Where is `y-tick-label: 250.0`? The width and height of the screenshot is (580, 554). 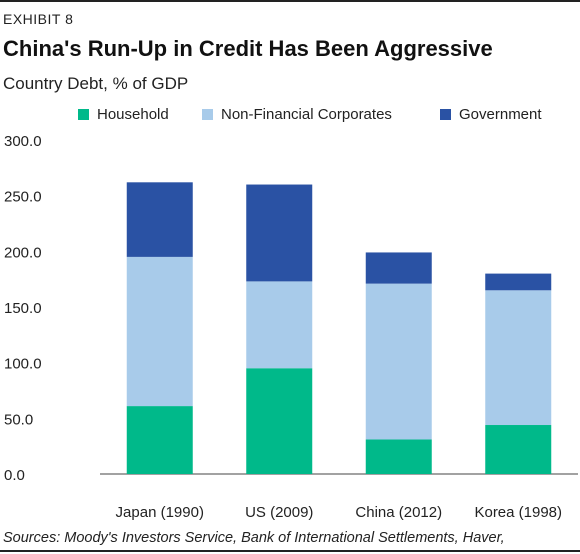 y-tick-label: 250.0 is located at coordinates (23, 197).